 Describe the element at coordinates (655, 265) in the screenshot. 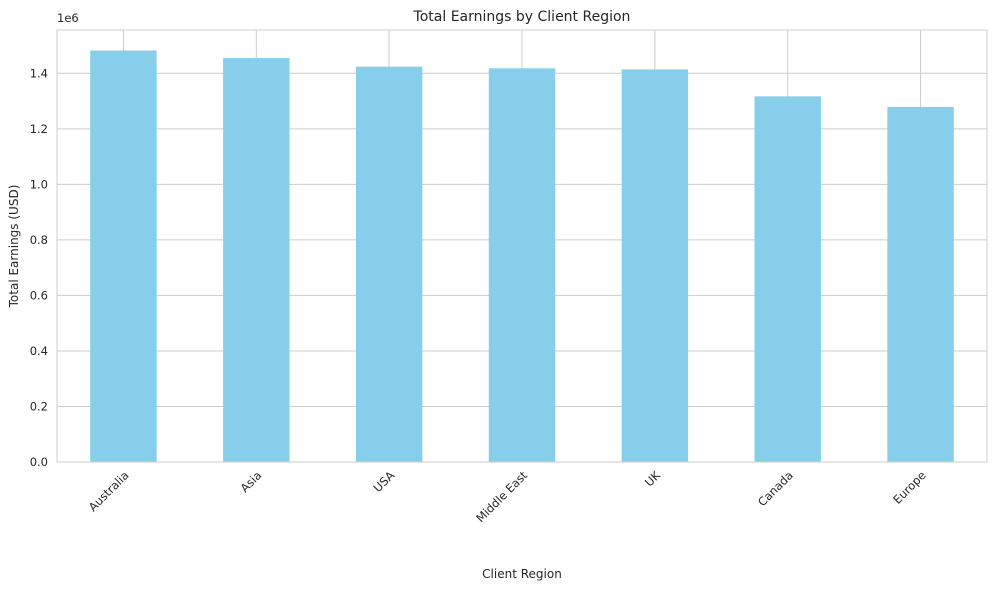

I see `bar-uk` at that location.